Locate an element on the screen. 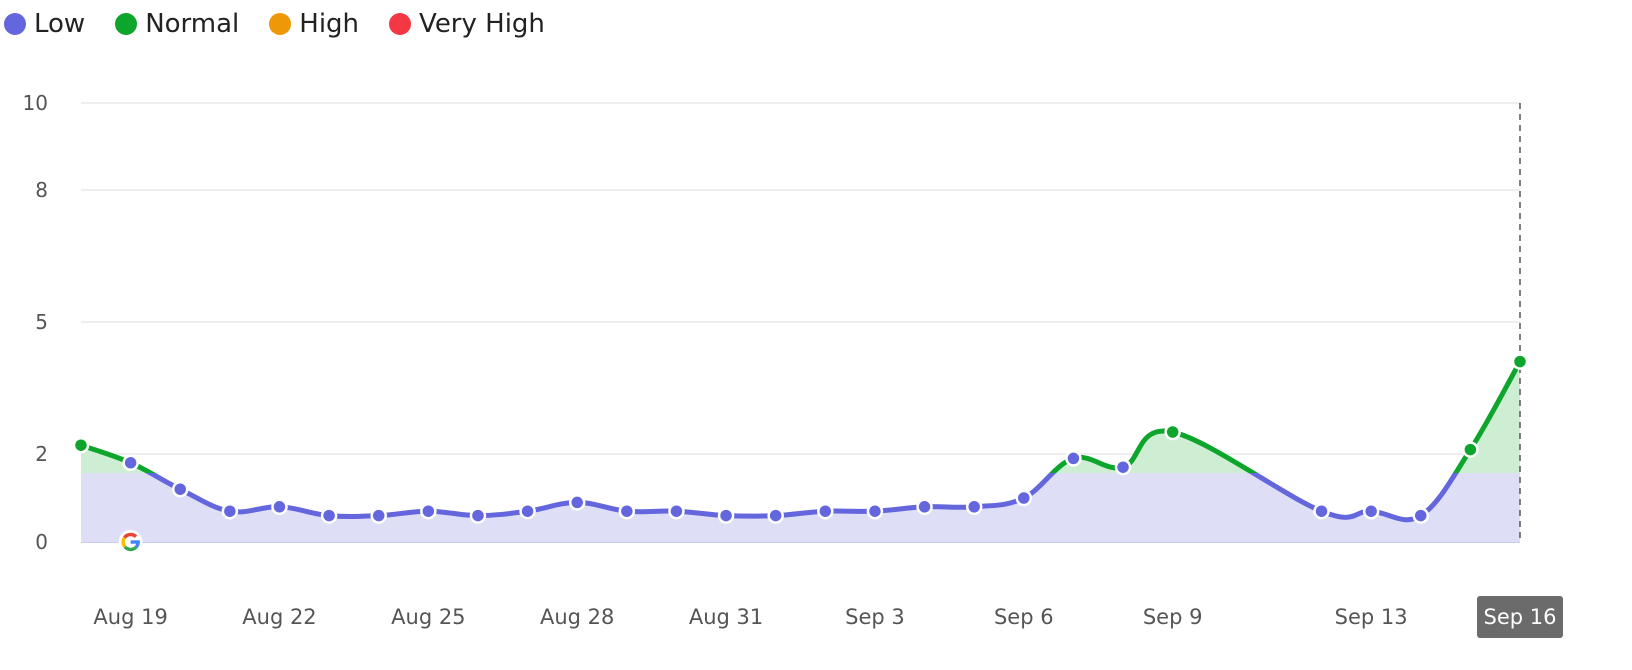  x-tick-label: Sep 3 is located at coordinates (875, 617).